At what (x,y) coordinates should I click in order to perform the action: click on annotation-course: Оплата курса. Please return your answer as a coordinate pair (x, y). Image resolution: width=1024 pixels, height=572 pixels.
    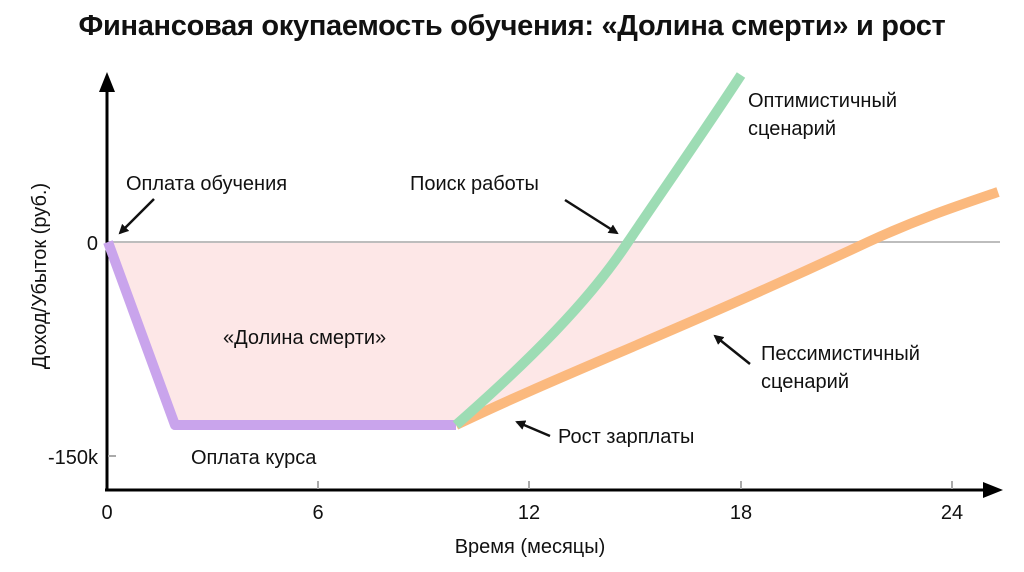
    Looking at the image, I should click on (254, 458).